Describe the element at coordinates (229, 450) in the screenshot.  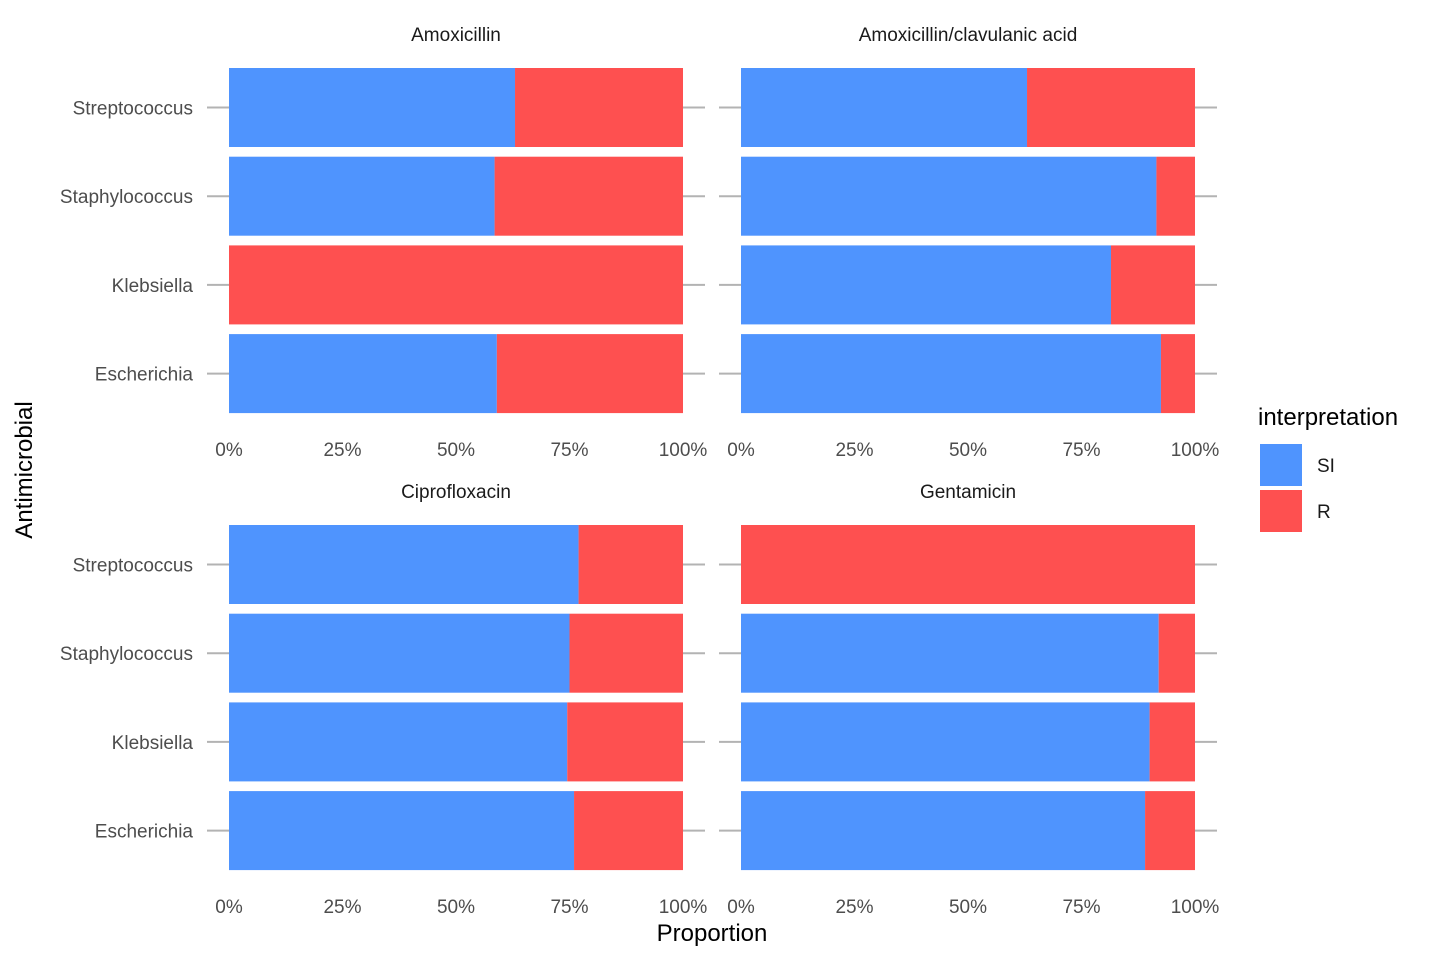
I see `x-tick-amoxicillin-0: 0%` at that location.